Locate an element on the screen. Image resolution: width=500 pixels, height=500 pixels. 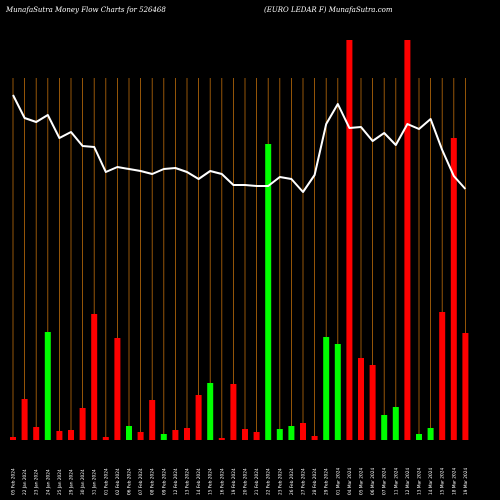
x-tick-label: 30 Jan 2024 is located at coordinates (83, 482).